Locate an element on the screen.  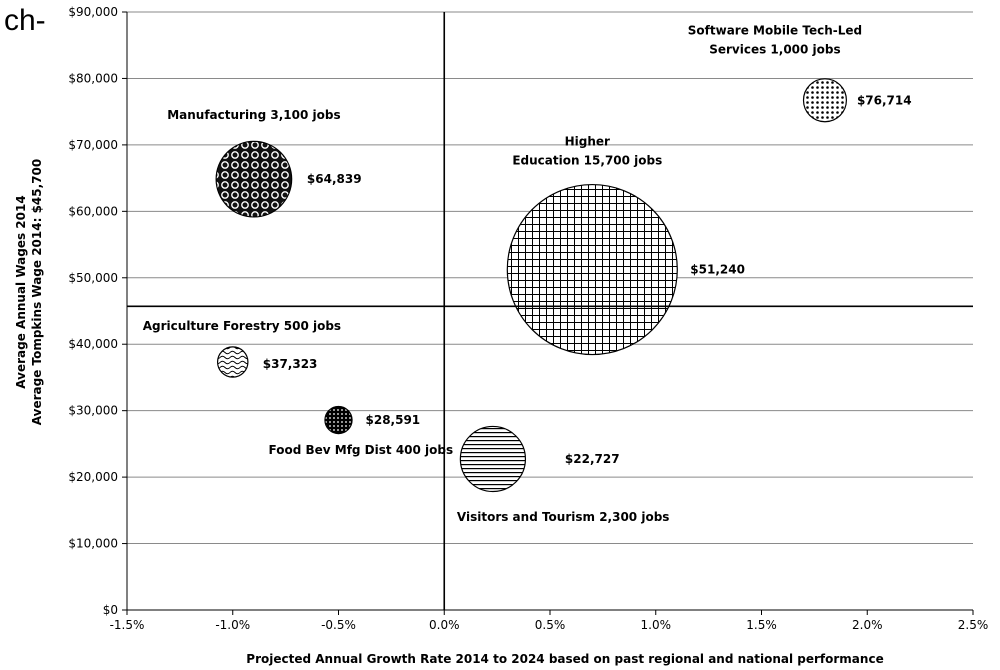
bubble-value-label: $37,323 is located at coordinates (290, 364).